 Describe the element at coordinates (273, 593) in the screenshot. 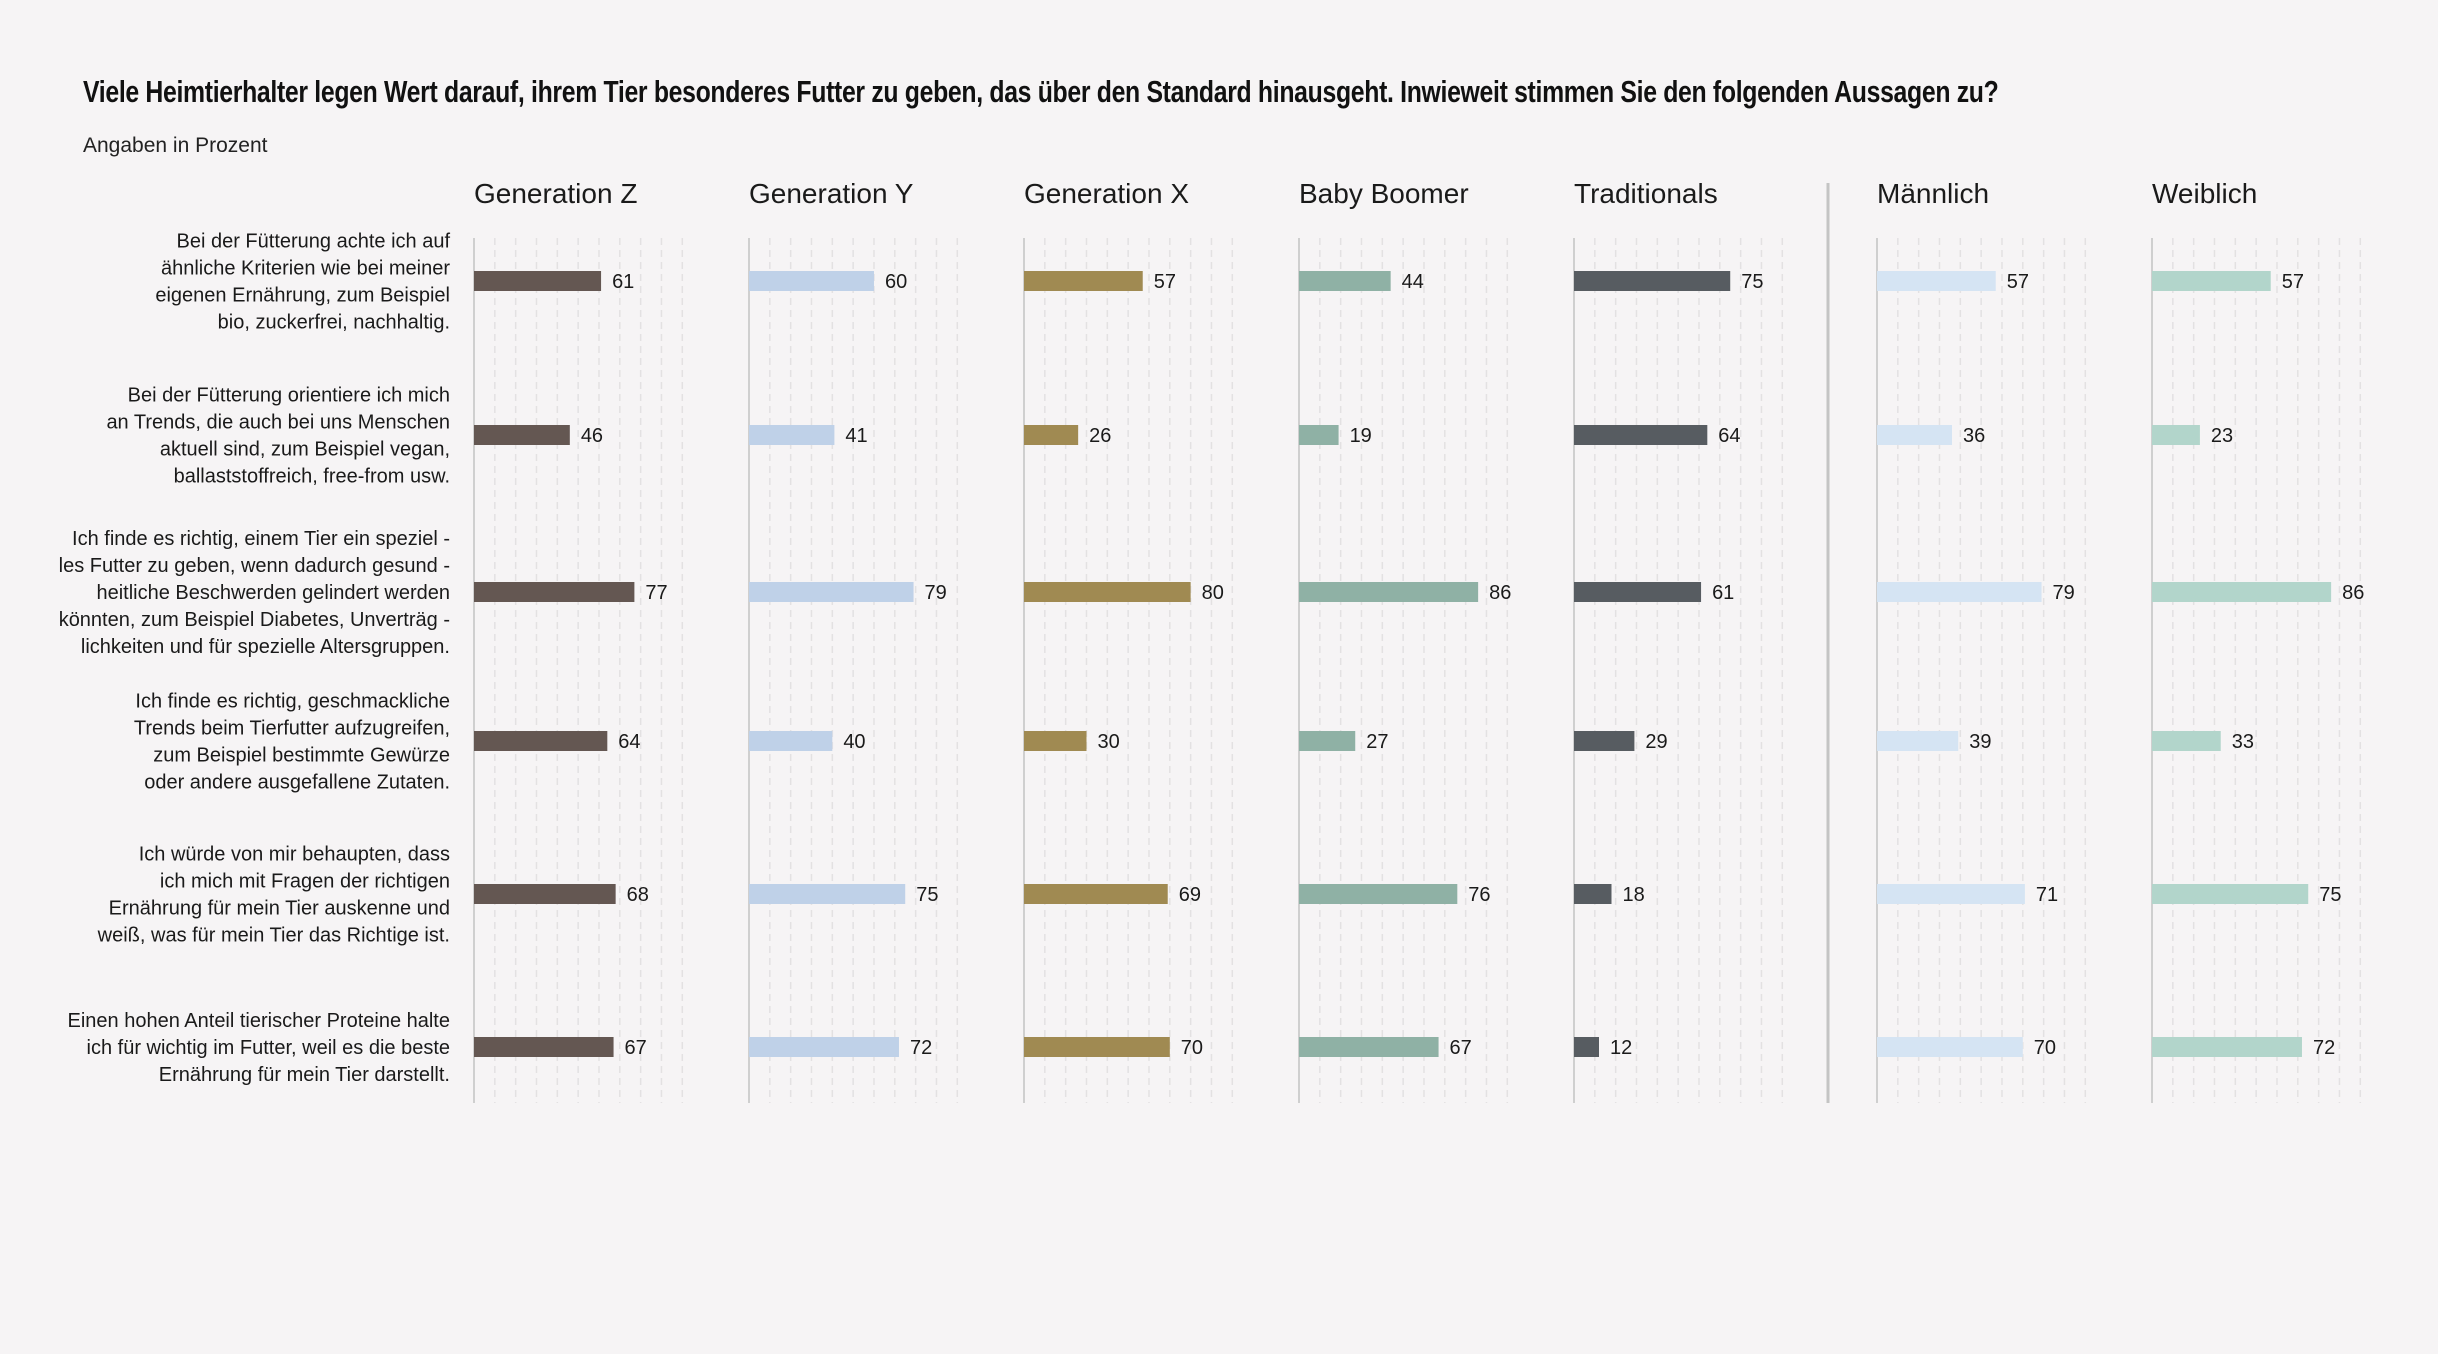

I see `row-label-line: heitliche Beschwerden gelindert werden` at that location.